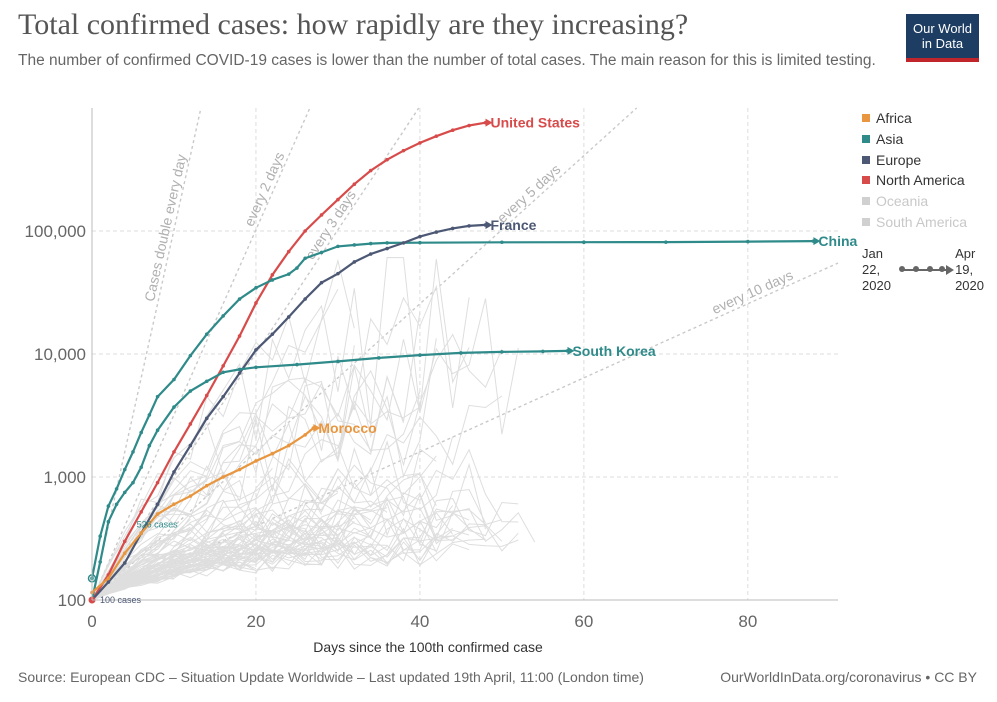  What do you see at coordinates (848, 677) in the screenshot?
I see `credit-link: OurWorldInData.org/coronavirus • CC BY` at bounding box center [848, 677].